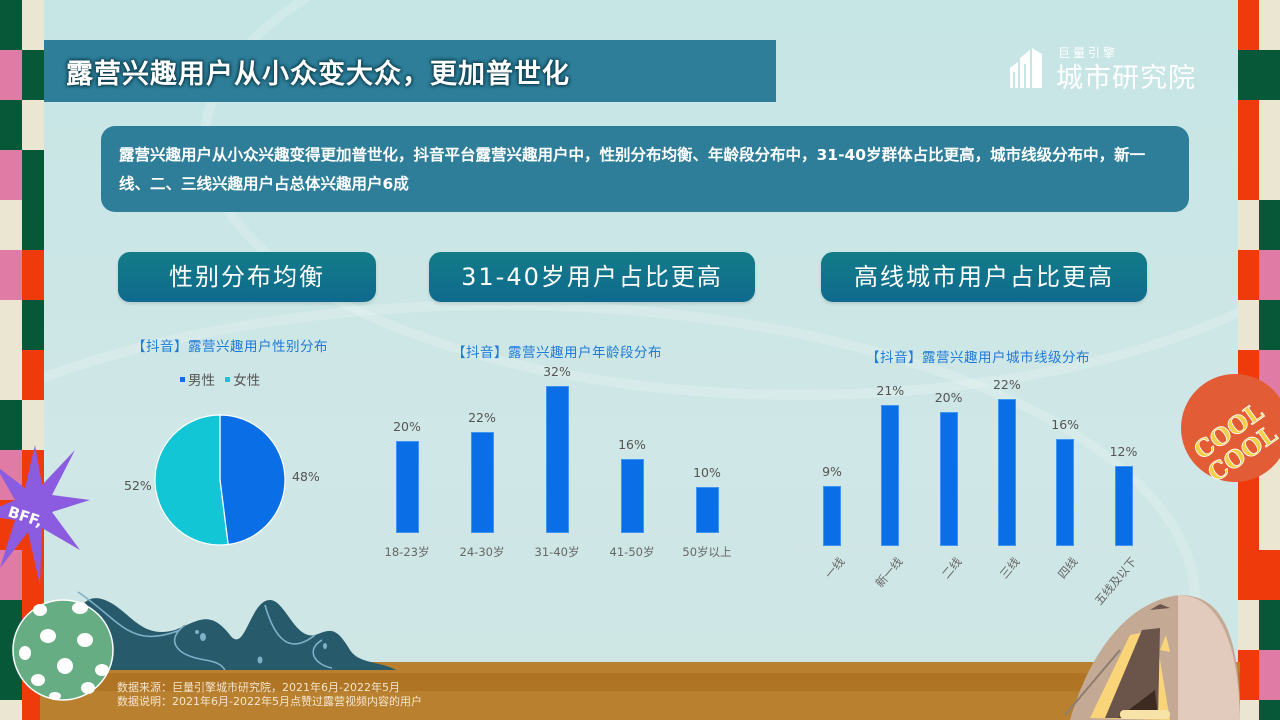  What do you see at coordinates (1259, 360) in the screenshot?
I see `checker-border-right` at bounding box center [1259, 360].